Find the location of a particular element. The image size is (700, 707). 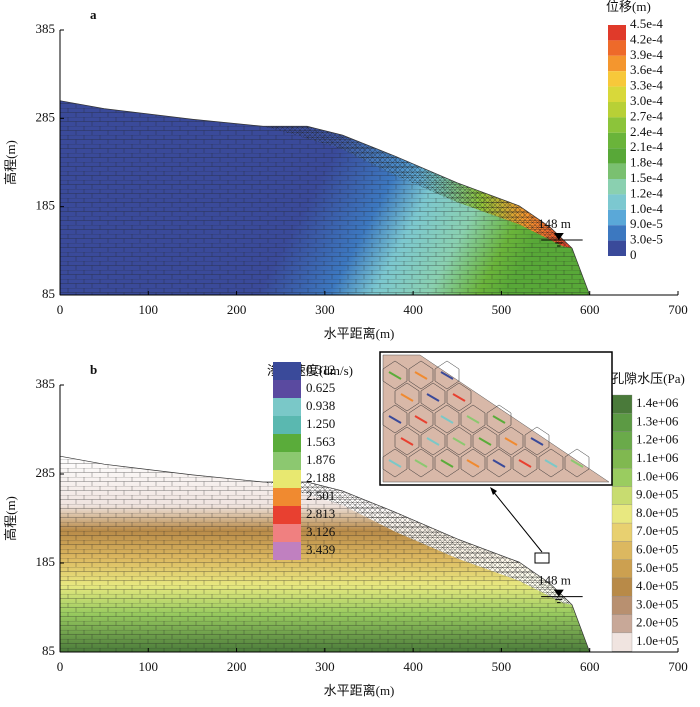

y-tick-label: 285 is located at coordinates (46, 116).